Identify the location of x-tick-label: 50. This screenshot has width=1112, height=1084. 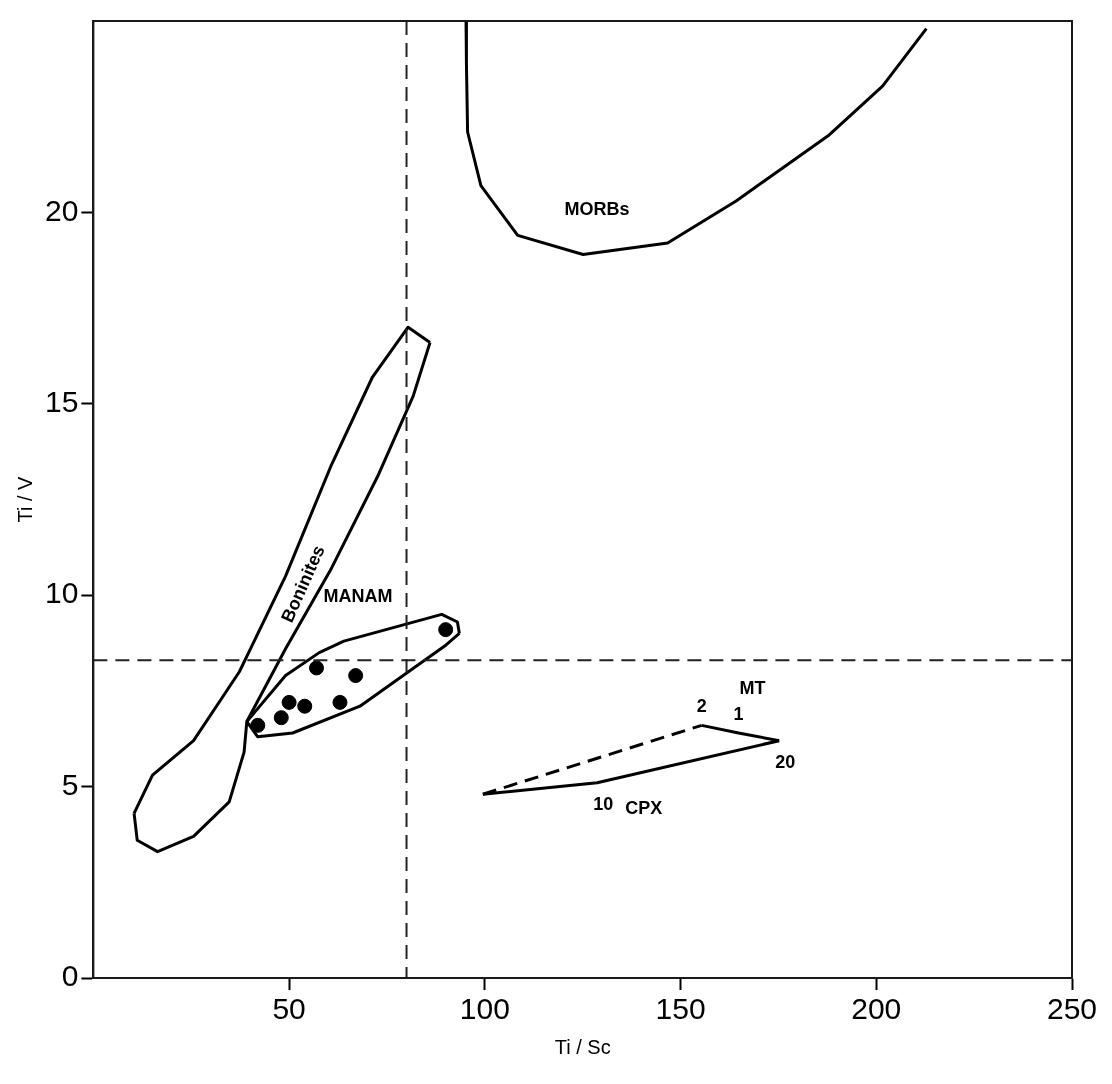
(289, 1009).